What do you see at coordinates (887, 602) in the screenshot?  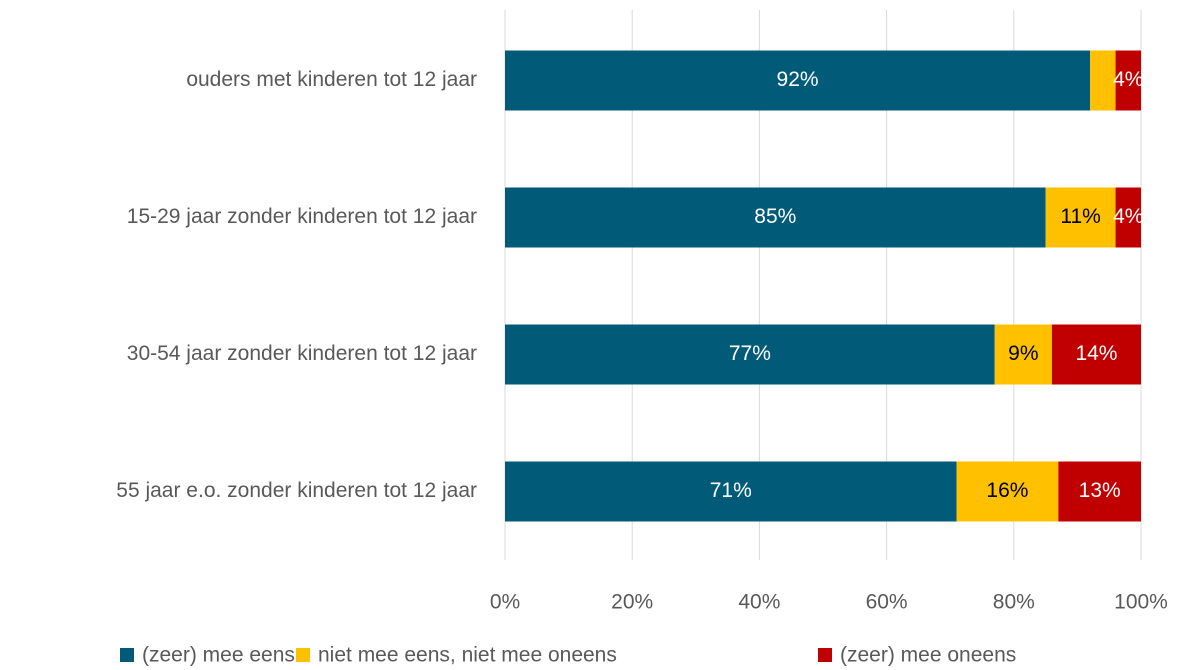 I see `x-tick-label: 60%` at bounding box center [887, 602].